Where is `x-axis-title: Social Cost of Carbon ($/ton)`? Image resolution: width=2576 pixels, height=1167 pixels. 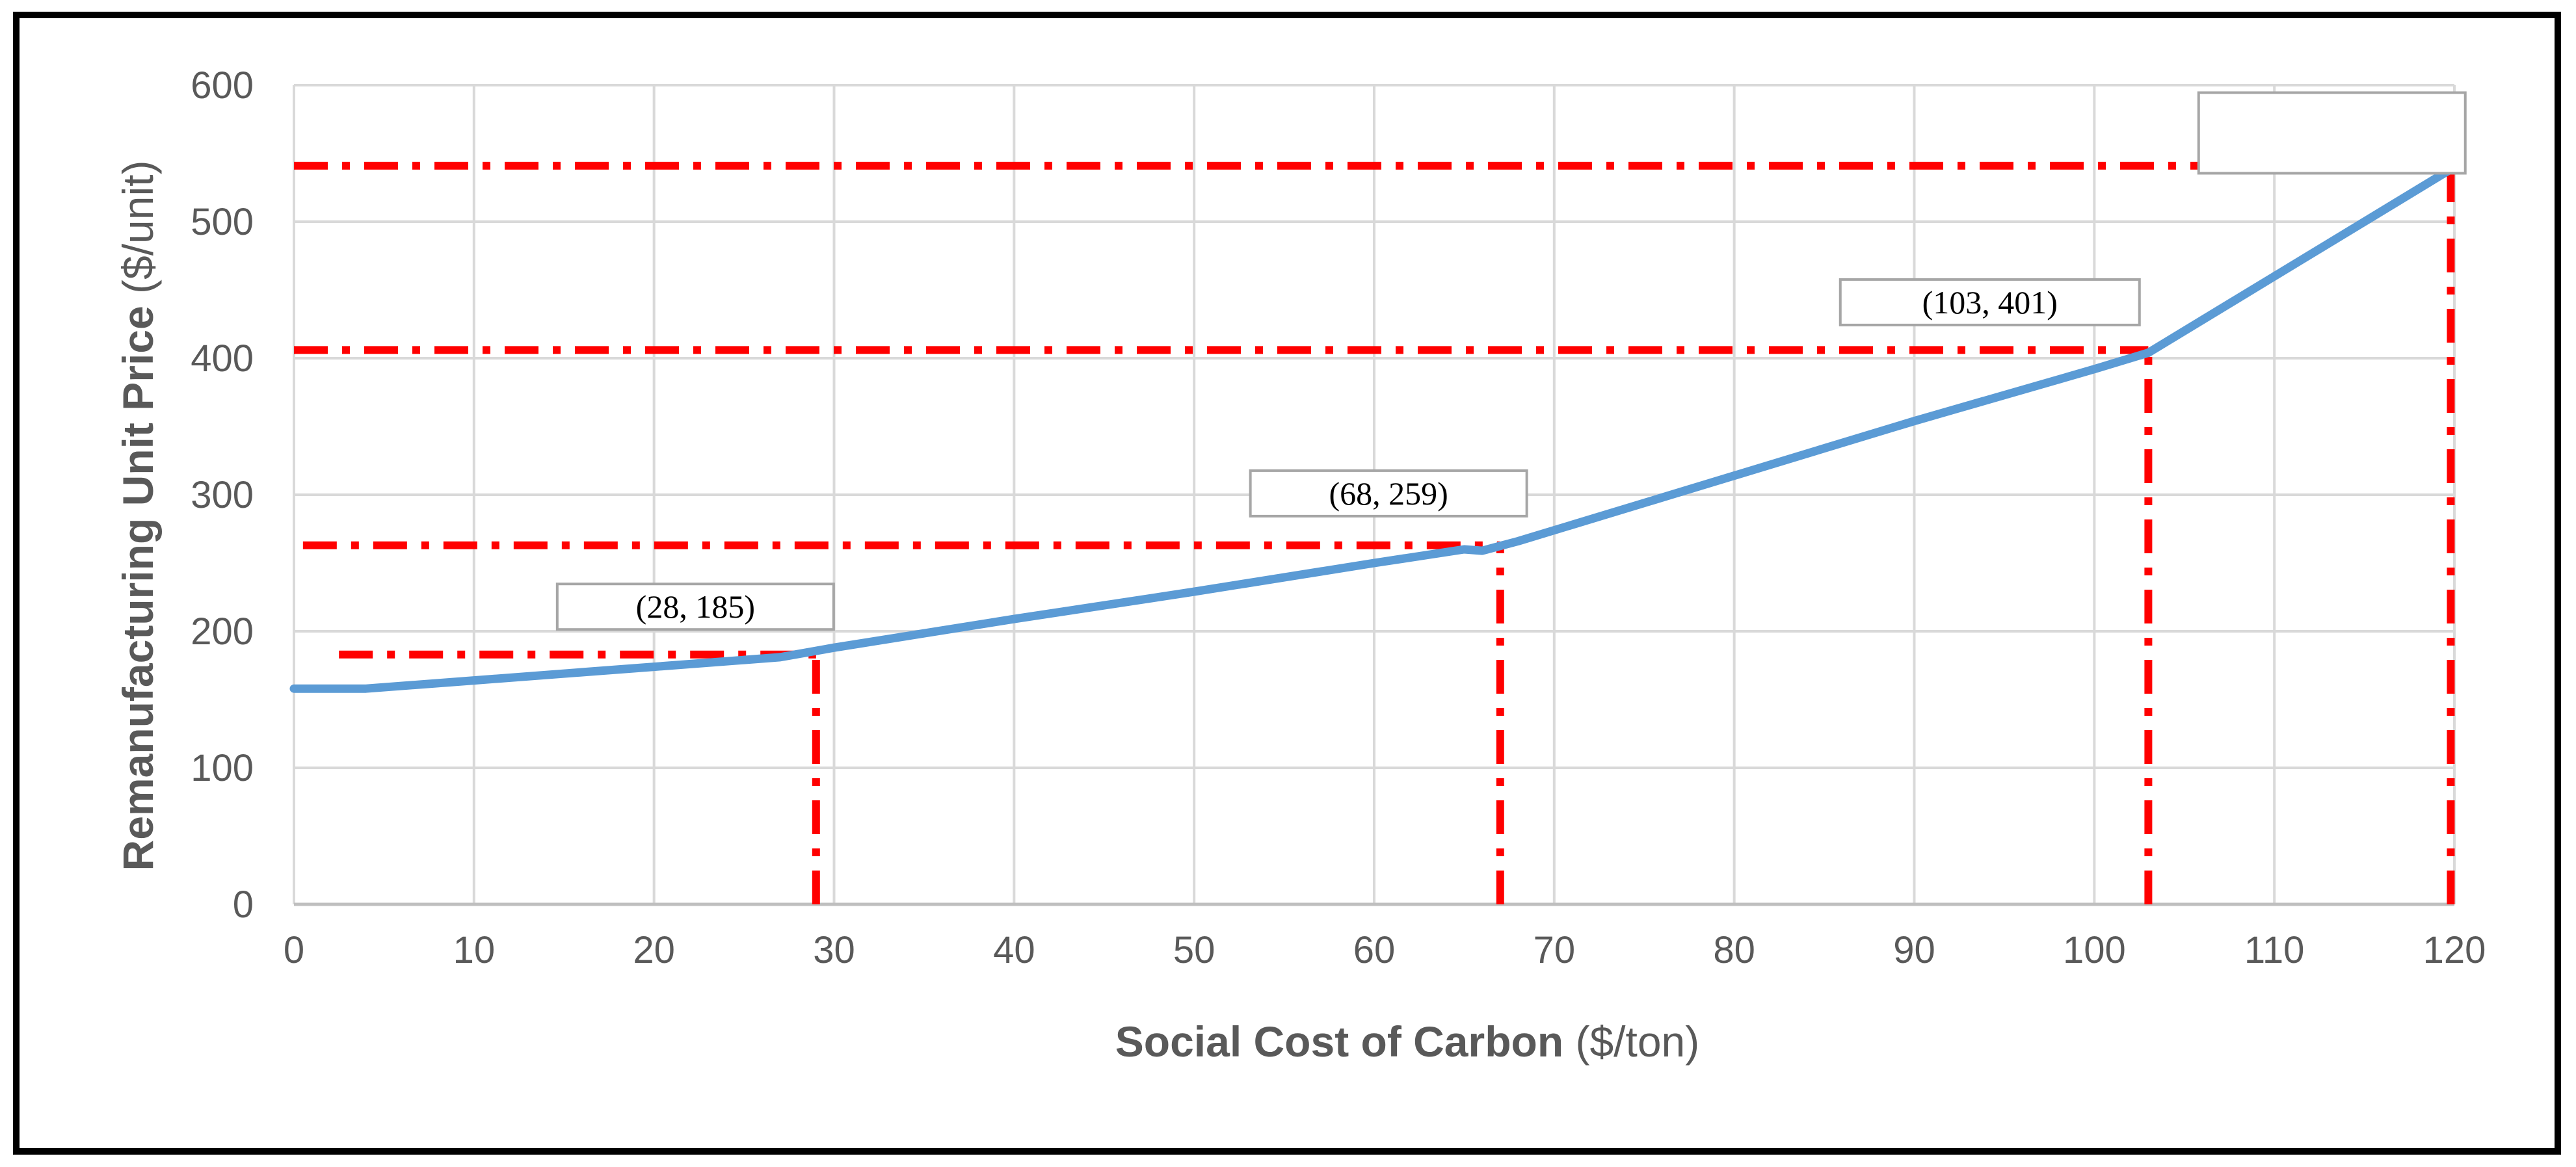
x-axis-title: Social Cost of Carbon ($/ton) is located at coordinates (1407, 1041).